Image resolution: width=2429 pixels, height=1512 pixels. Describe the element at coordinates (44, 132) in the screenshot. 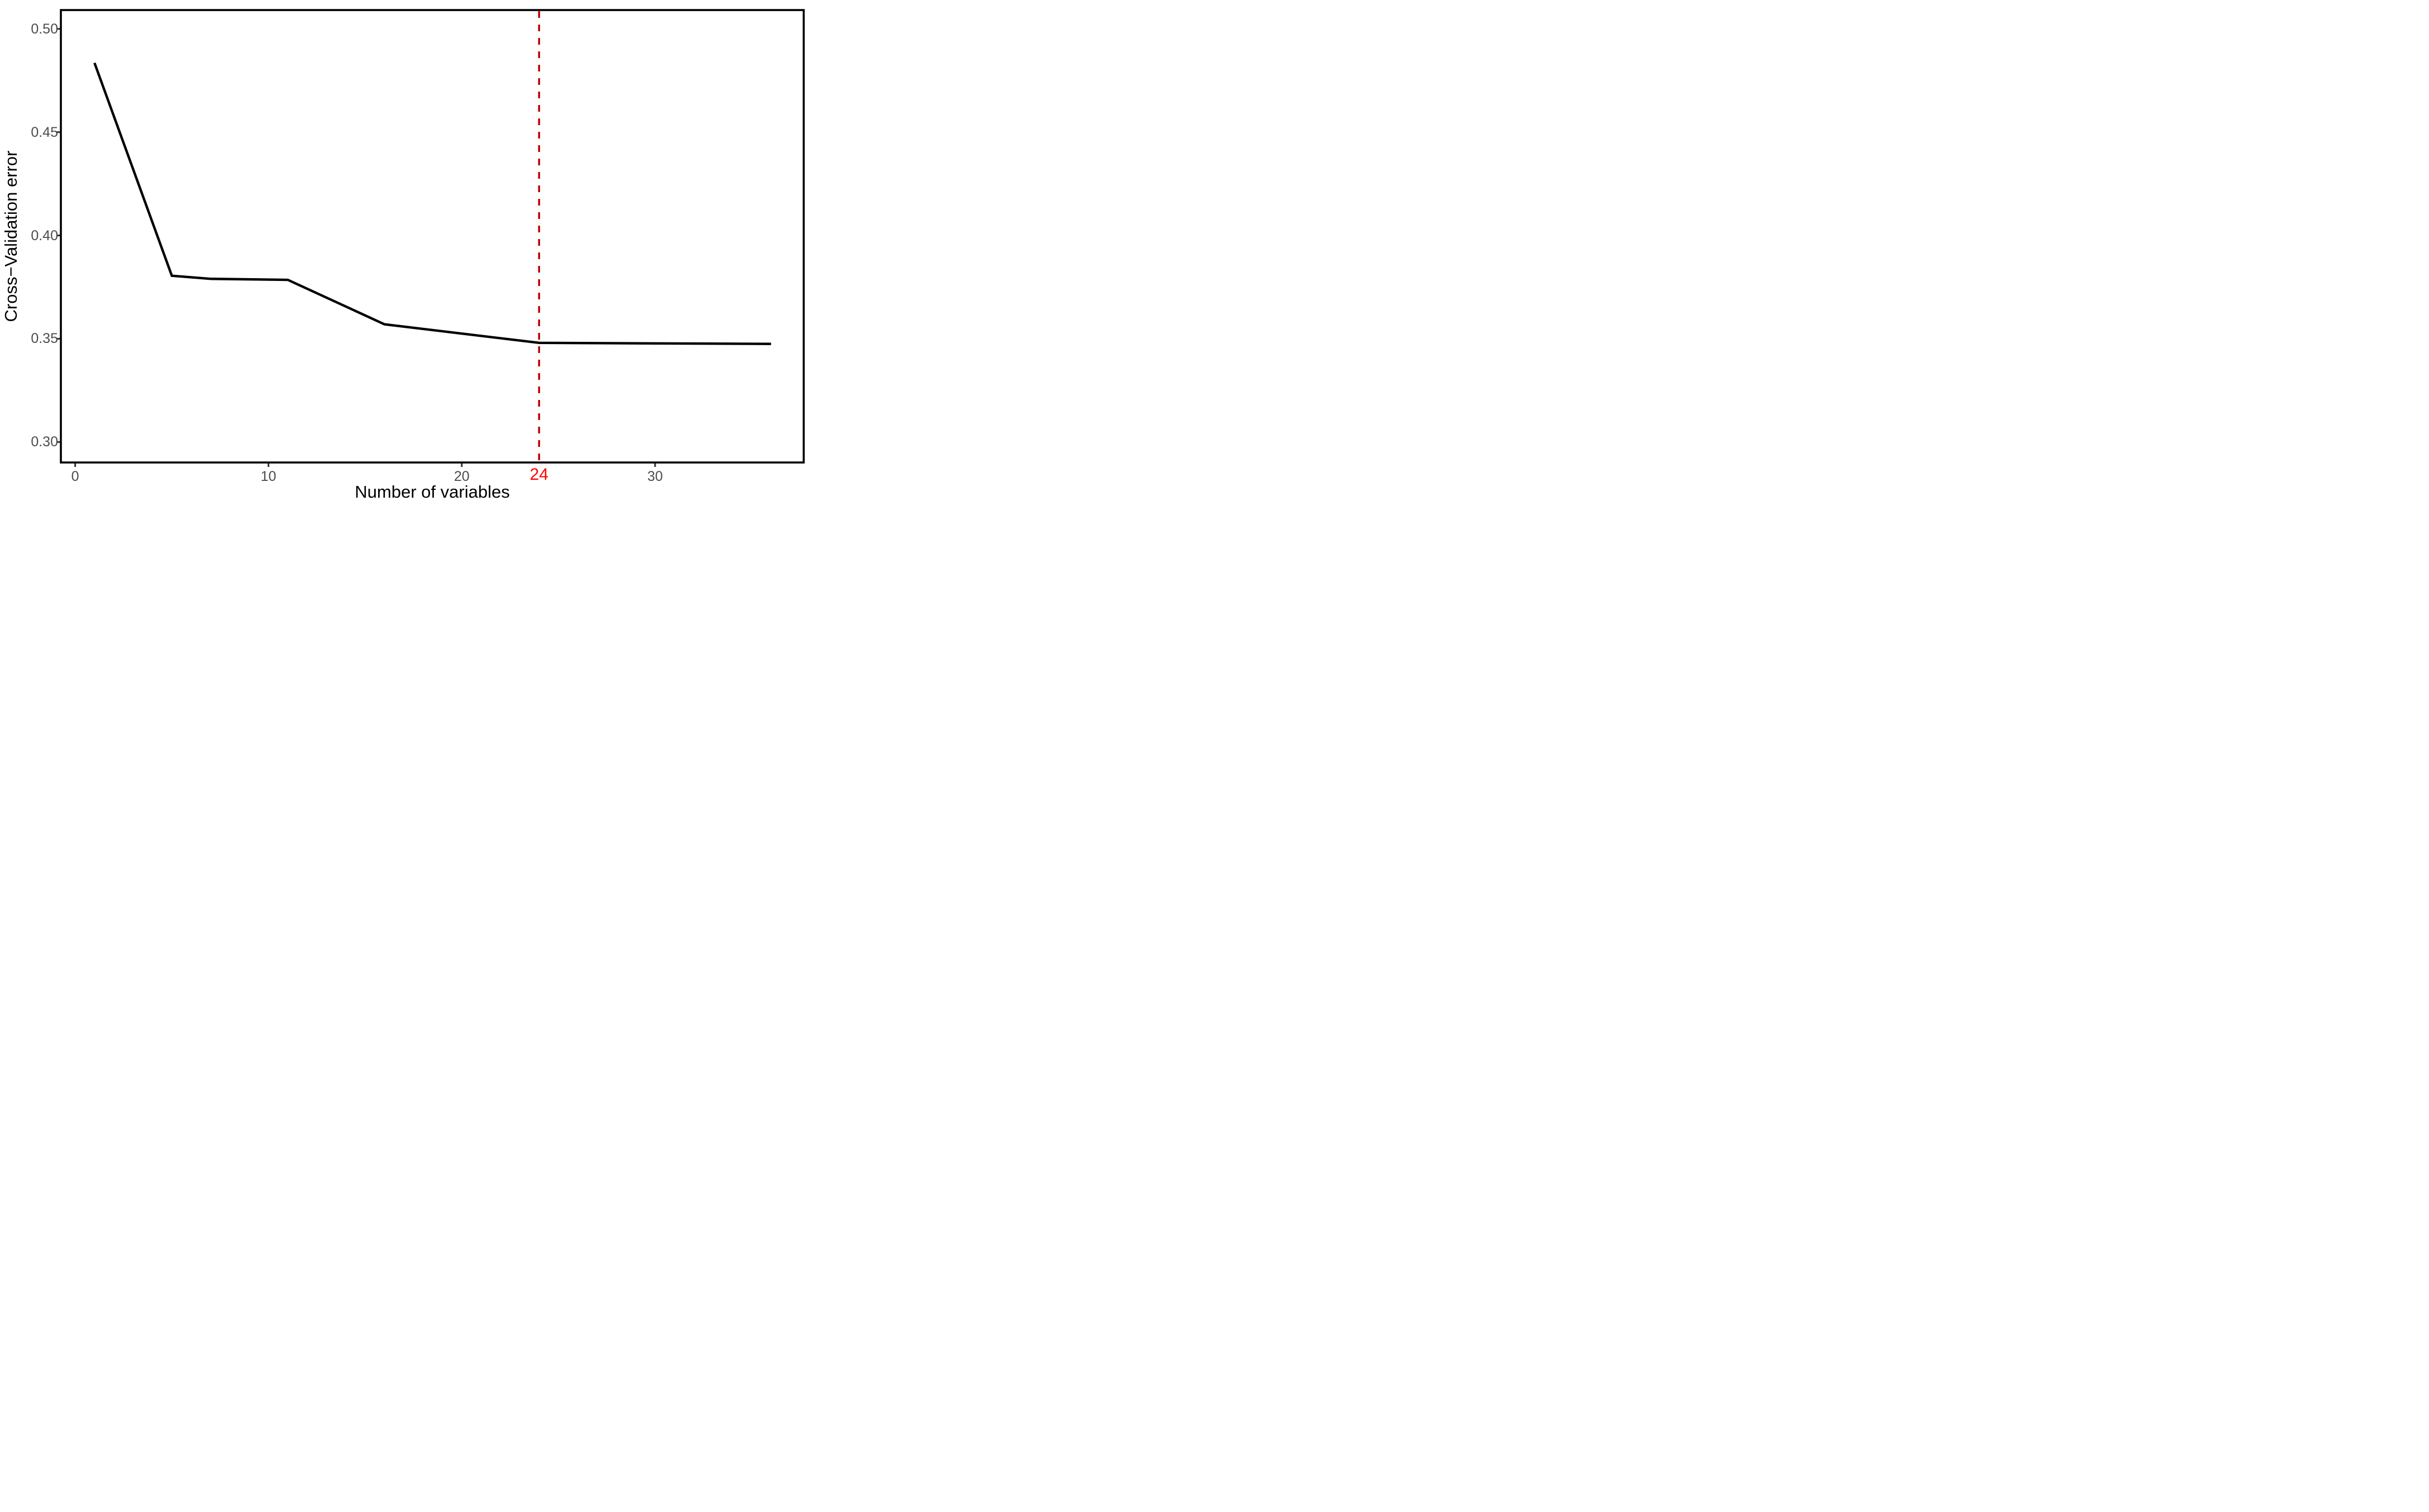

I see `y-tick-label: 0.45` at that location.